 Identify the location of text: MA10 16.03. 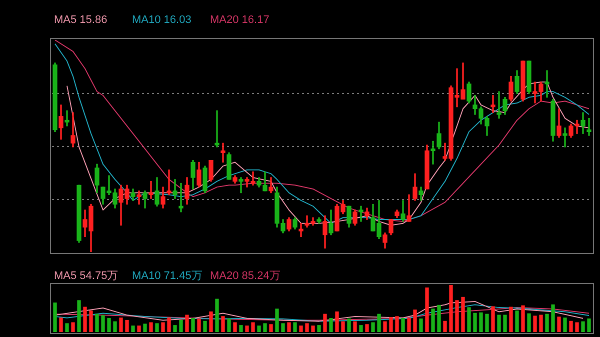
(162, 20).